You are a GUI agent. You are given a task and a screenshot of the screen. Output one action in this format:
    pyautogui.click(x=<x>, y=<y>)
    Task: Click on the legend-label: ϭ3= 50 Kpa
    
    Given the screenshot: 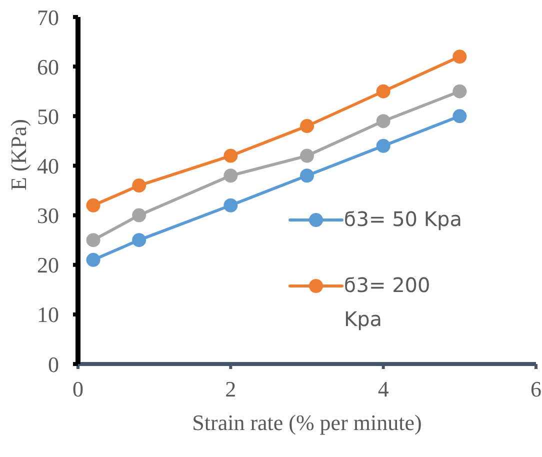 What is the action you would take?
    pyautogui.click(x=403, y=219)
    